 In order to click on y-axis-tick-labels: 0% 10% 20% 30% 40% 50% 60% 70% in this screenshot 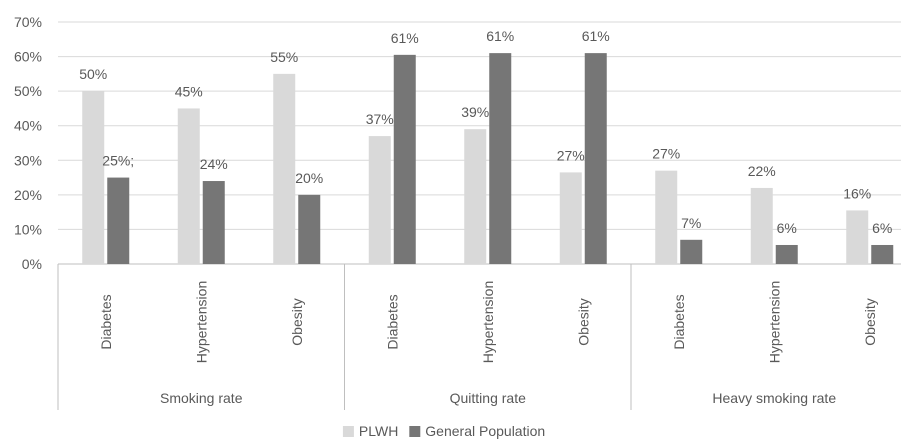, I will do `click(28, 143)`.